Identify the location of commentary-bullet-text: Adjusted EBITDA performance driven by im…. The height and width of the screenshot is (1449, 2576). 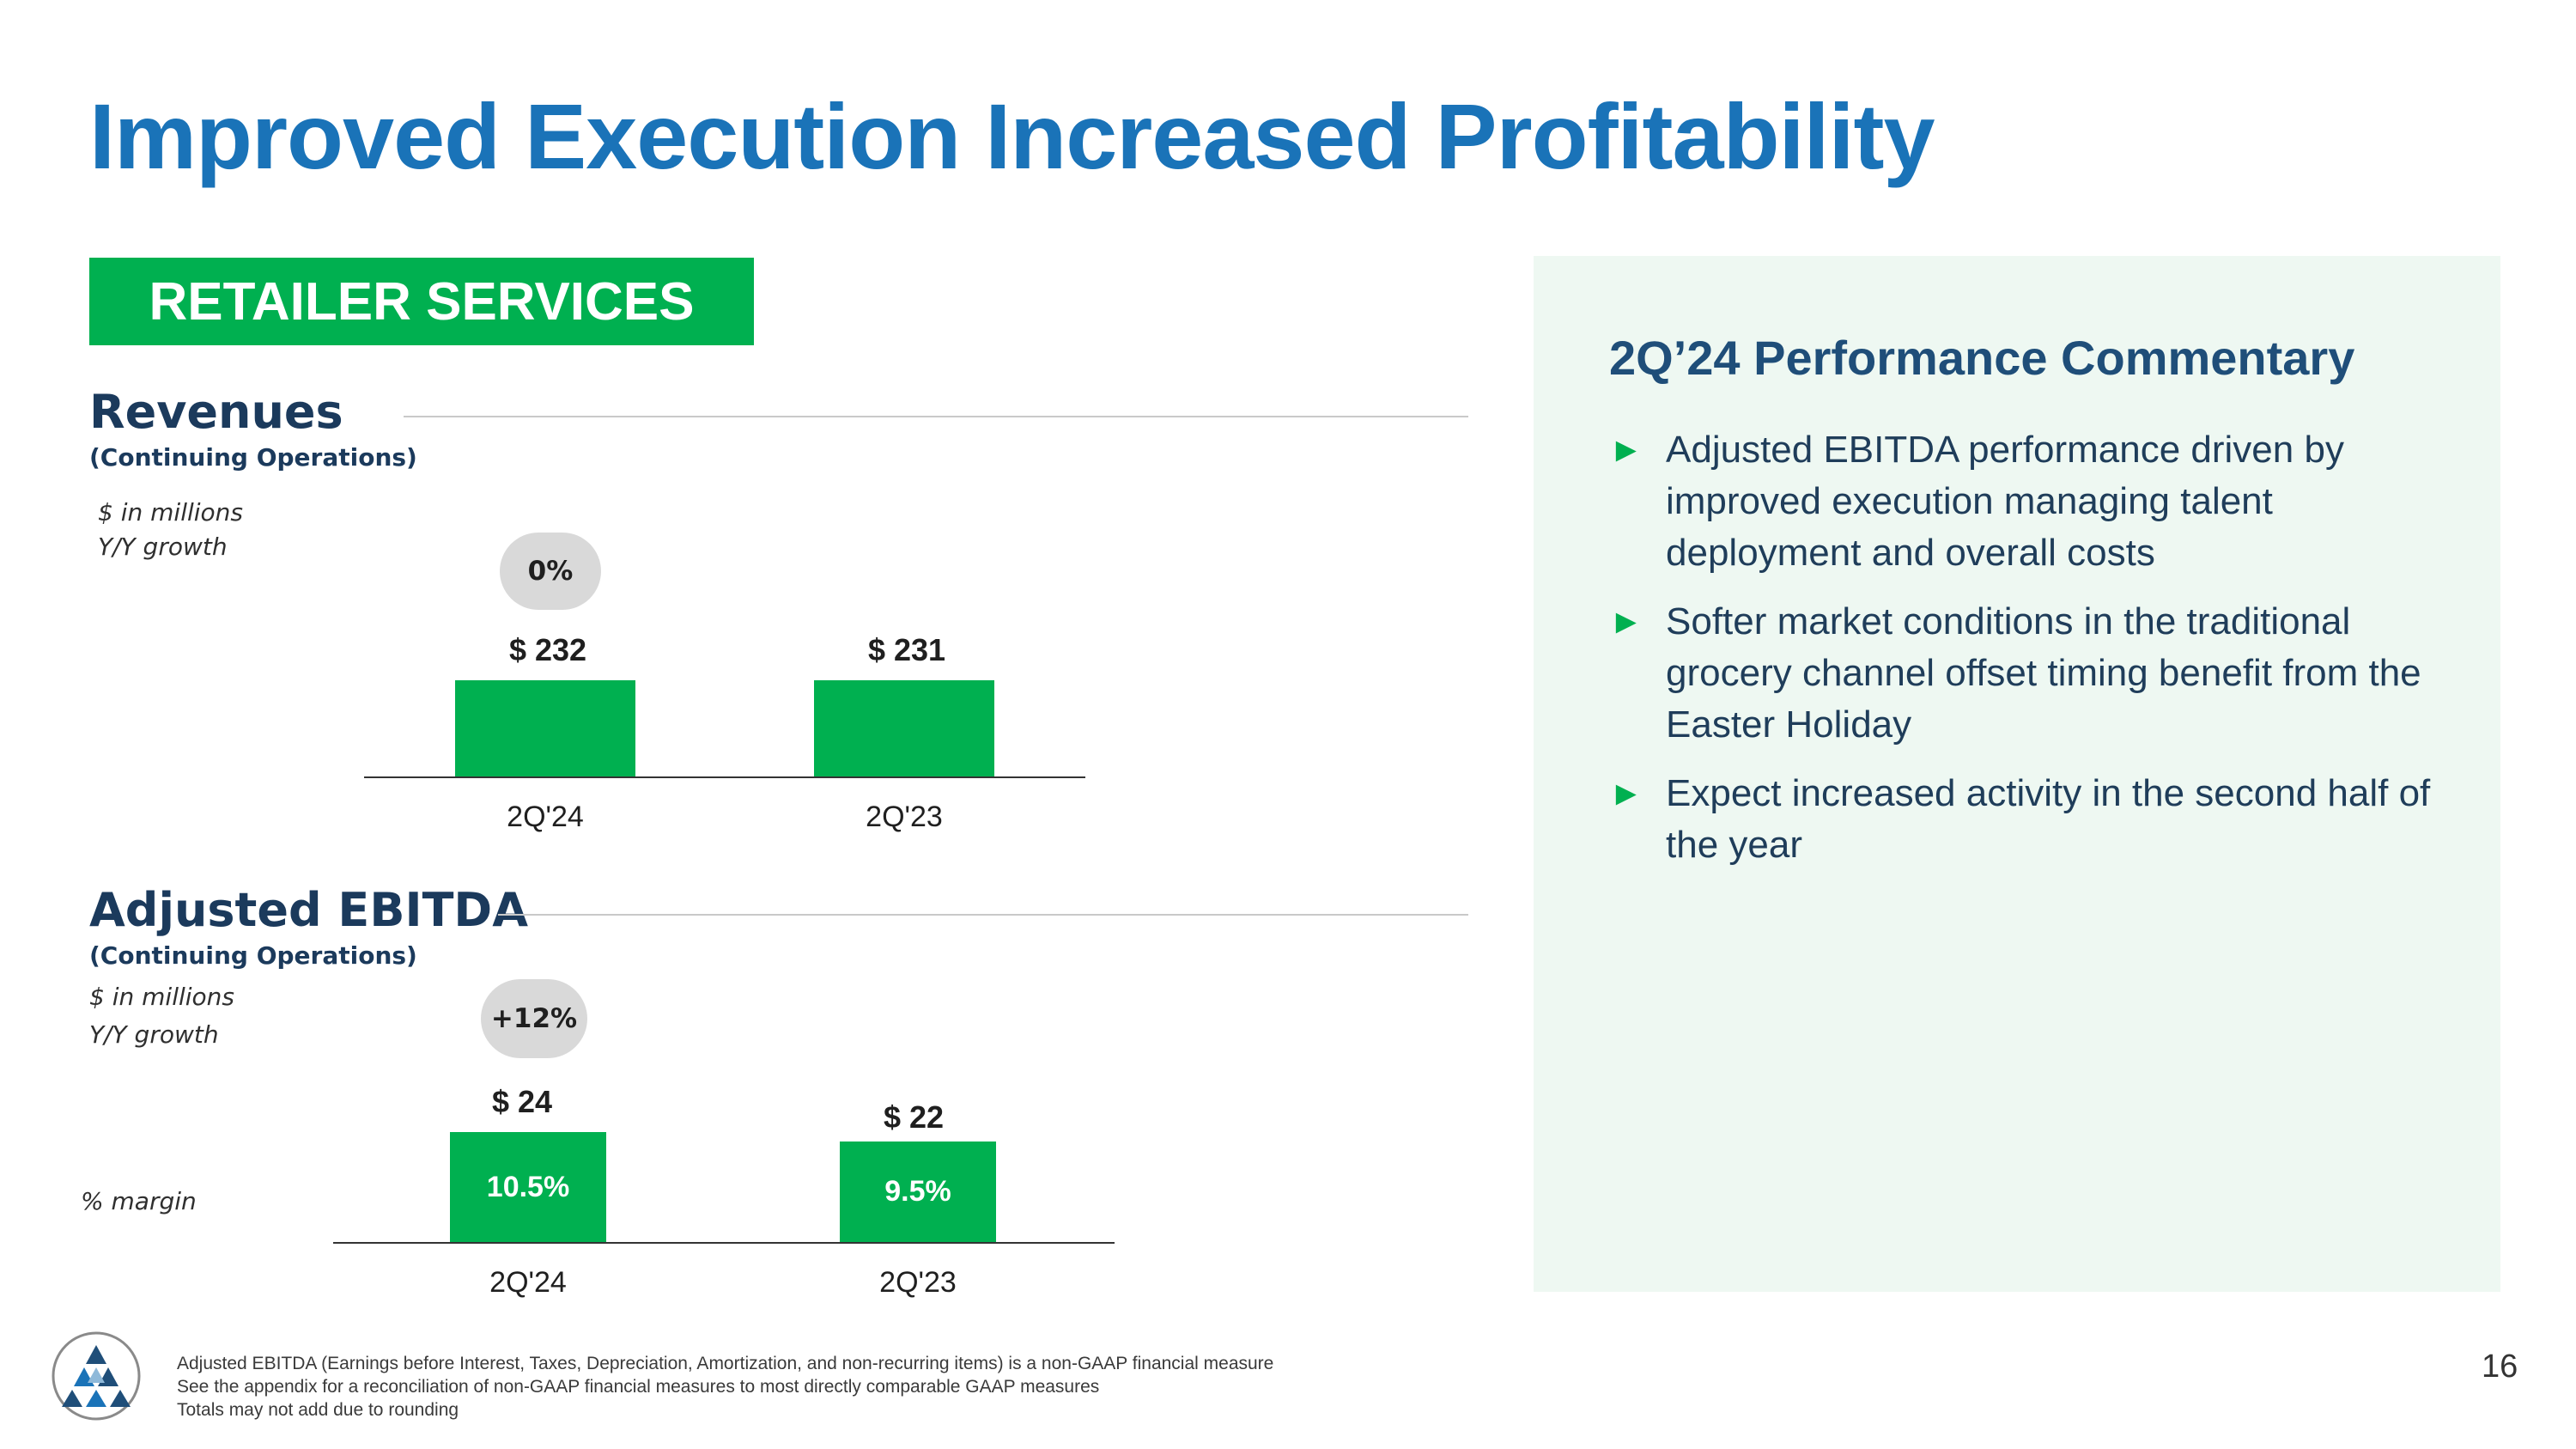
(2005, 502).